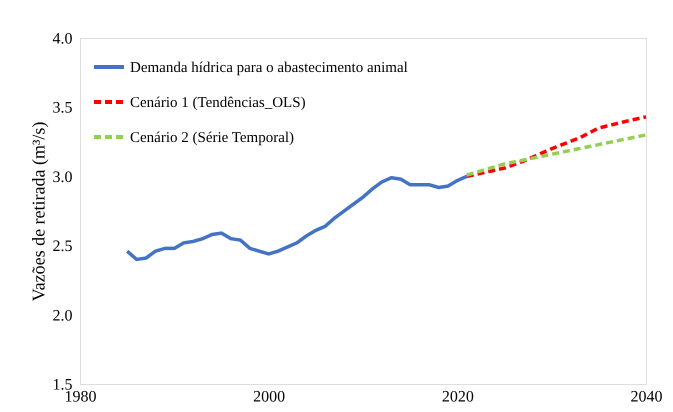 This screenshot has width=673, height=412. Describe the element at coordinates (269, 397) in the screenshot. I see `x-tick-label: 2000` at that location.